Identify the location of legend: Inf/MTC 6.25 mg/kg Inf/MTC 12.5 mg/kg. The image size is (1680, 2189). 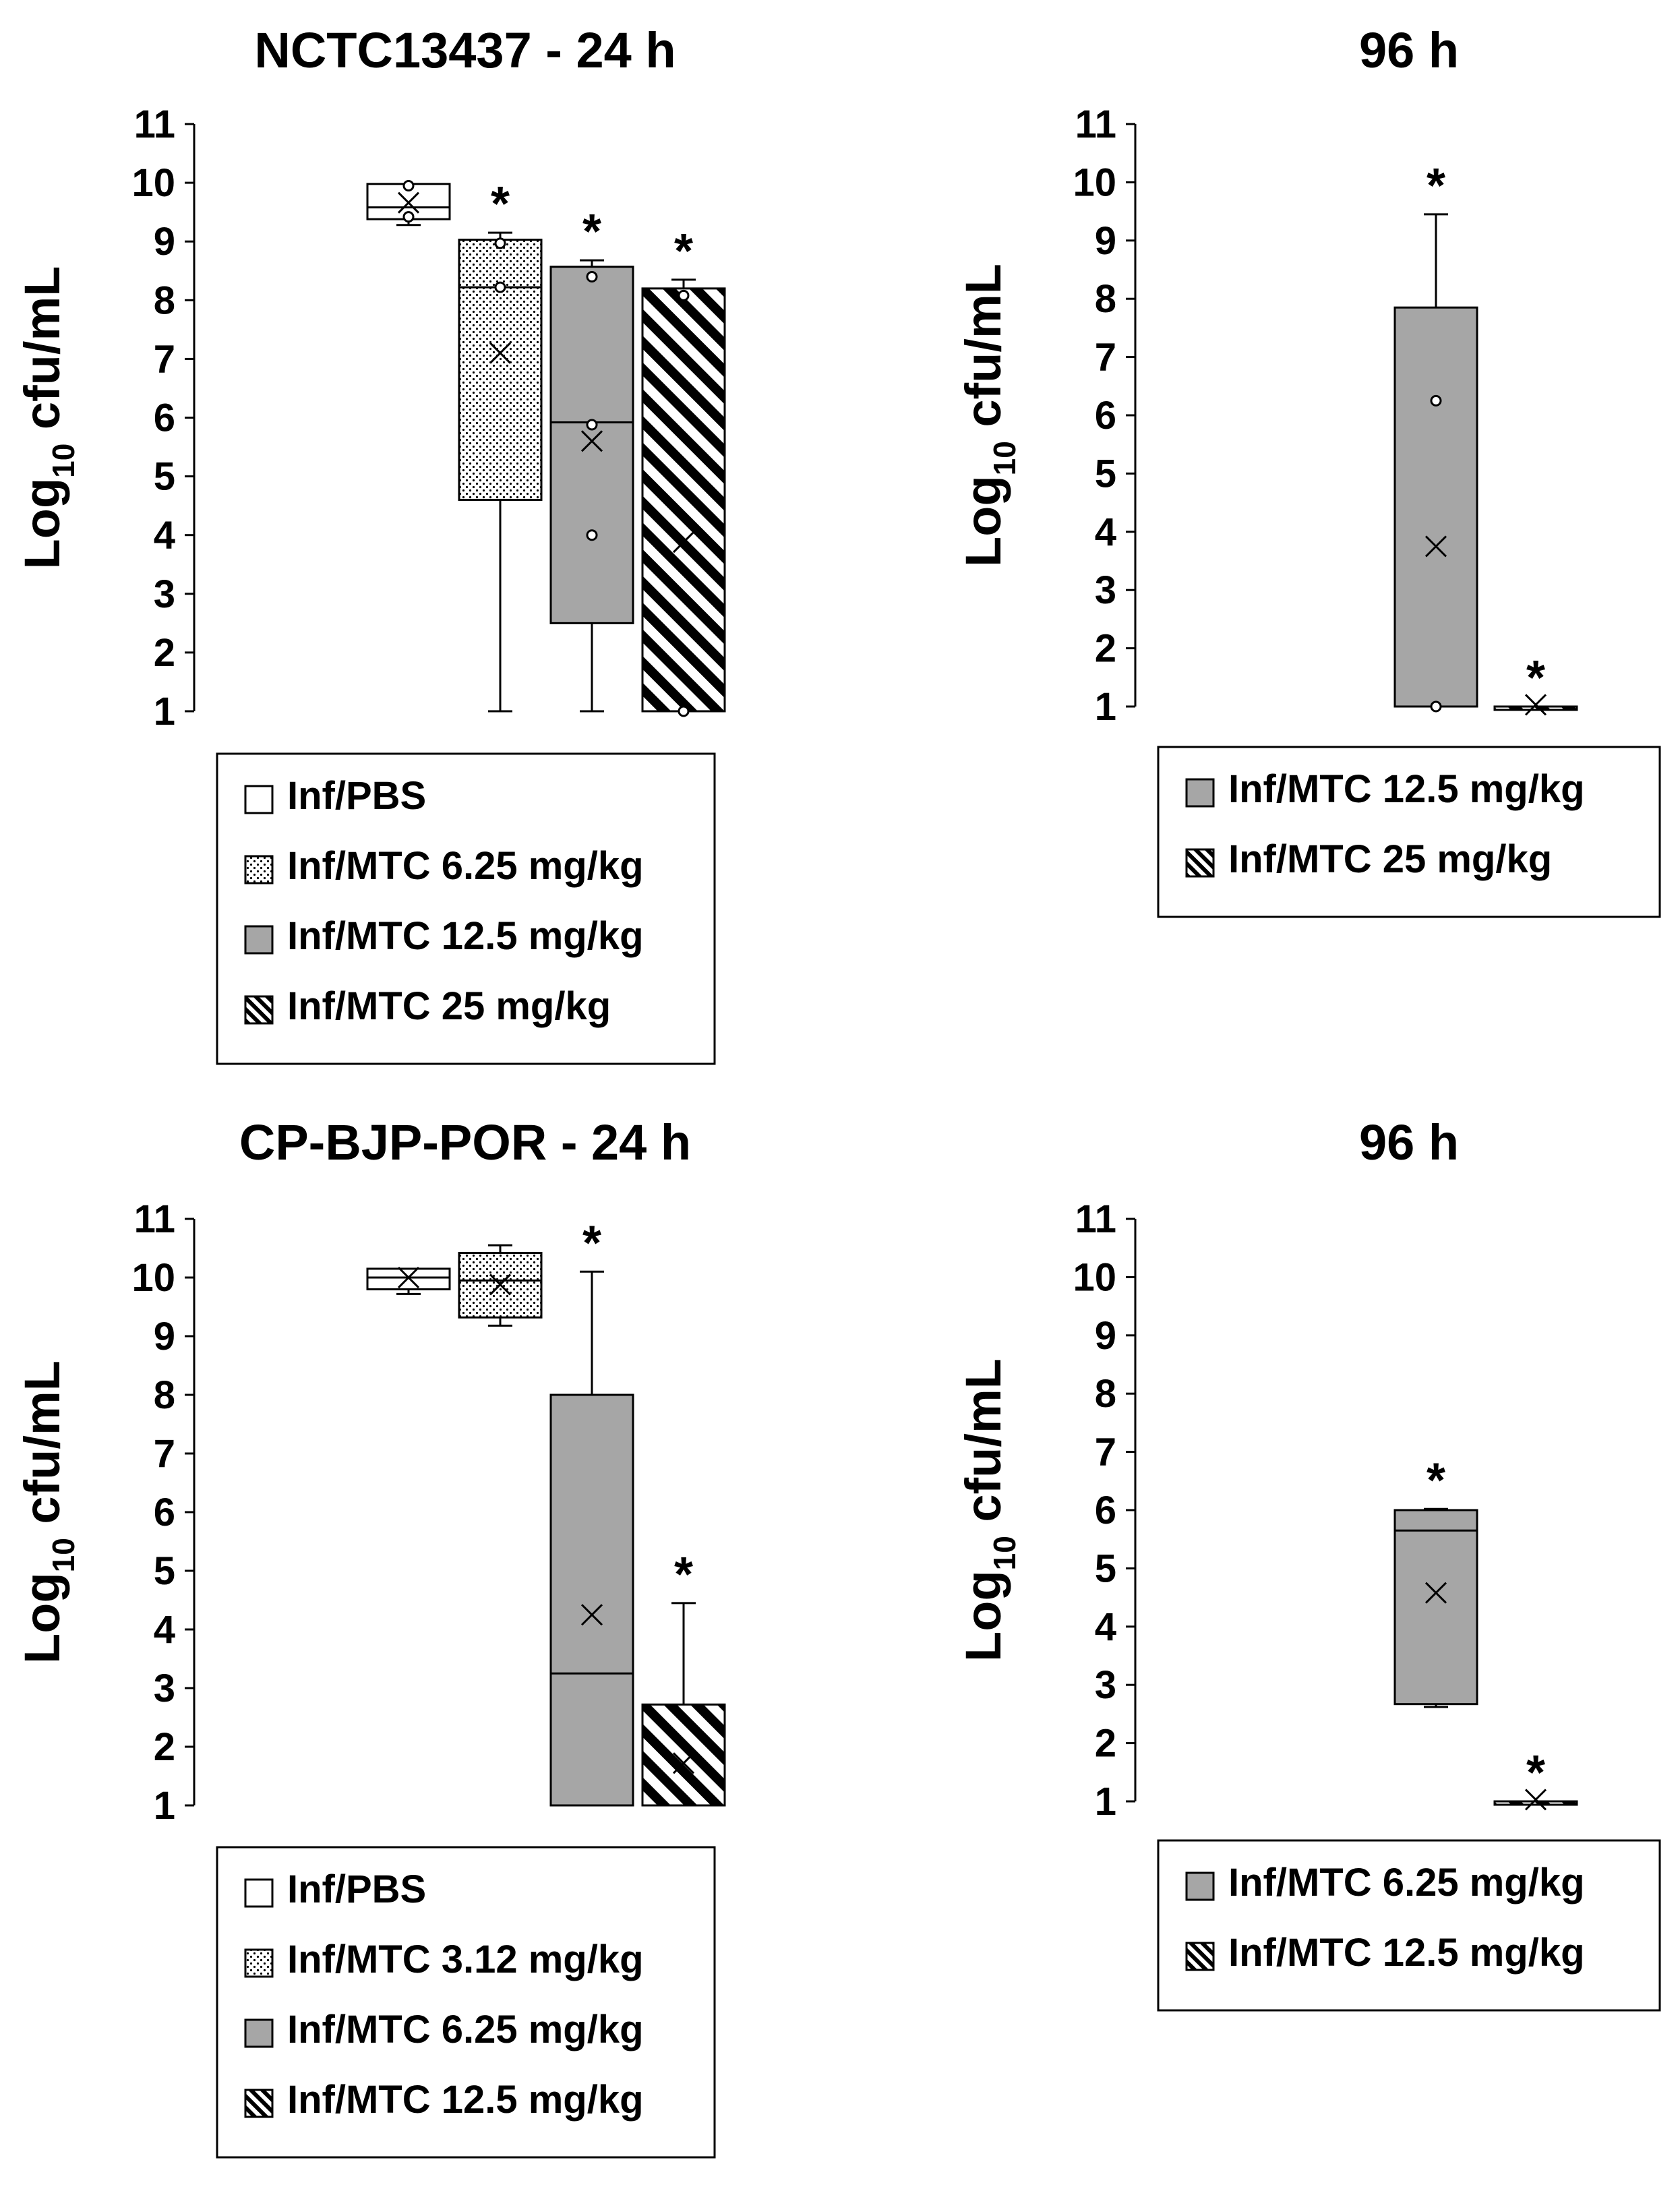
(1409, 1925).